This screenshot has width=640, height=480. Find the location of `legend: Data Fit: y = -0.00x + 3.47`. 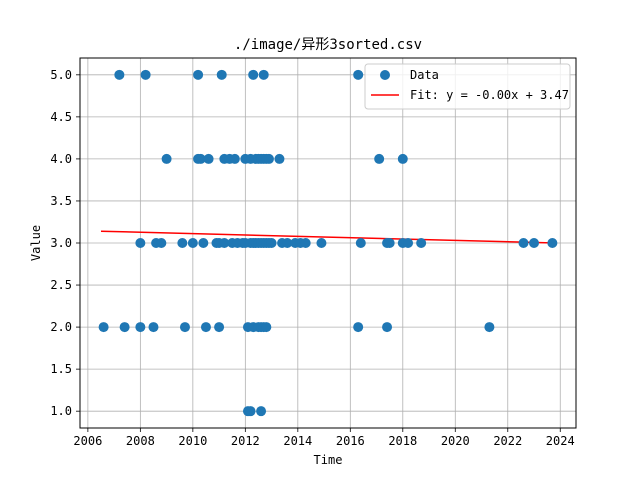

legend: Data Fit: y = -0.00x + 3.47 is located at coordinates (467, 86).